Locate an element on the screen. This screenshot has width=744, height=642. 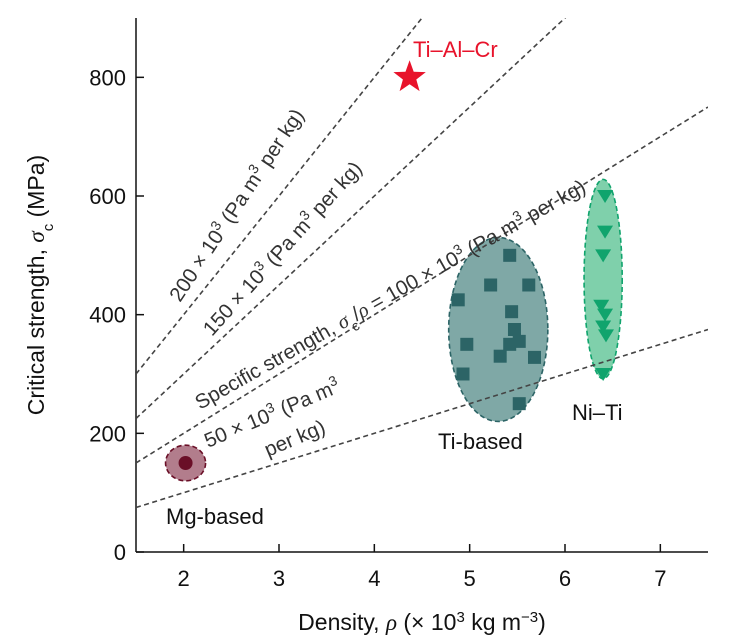
x-tick-label: 3 is located at coordinates (279, 578).